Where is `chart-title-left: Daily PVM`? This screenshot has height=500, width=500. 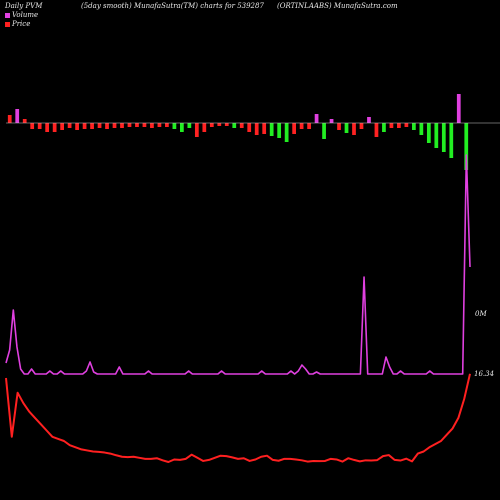
chart-title-left: Daily PVM is located at coordinates (24, 6).